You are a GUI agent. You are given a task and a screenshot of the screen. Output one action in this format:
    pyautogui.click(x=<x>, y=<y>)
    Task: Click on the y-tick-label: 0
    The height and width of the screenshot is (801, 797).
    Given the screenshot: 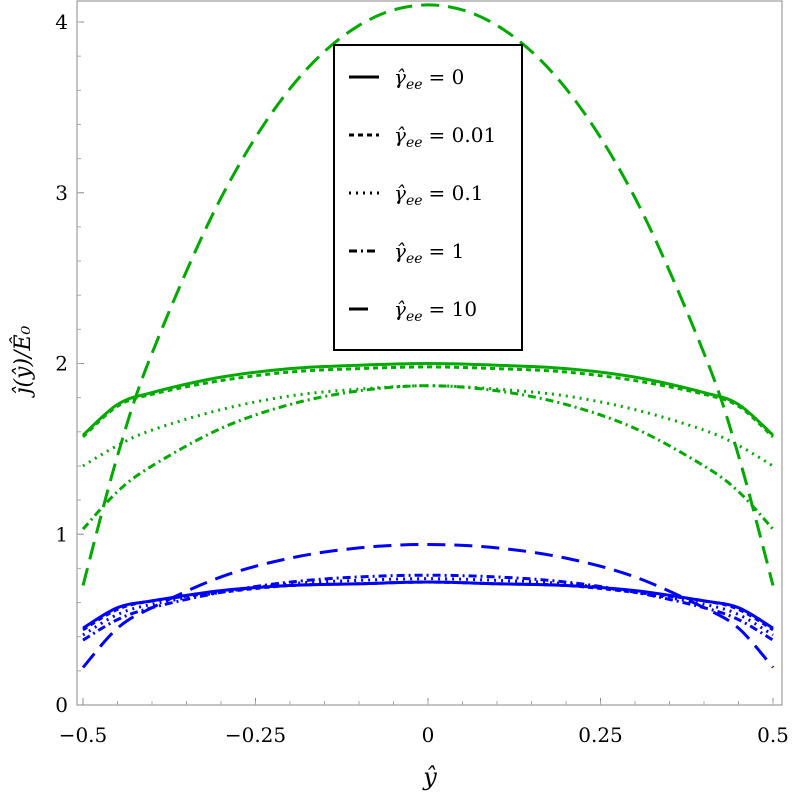 What is the action you would take?
    pyautogui.click(x=61, y=705)
    